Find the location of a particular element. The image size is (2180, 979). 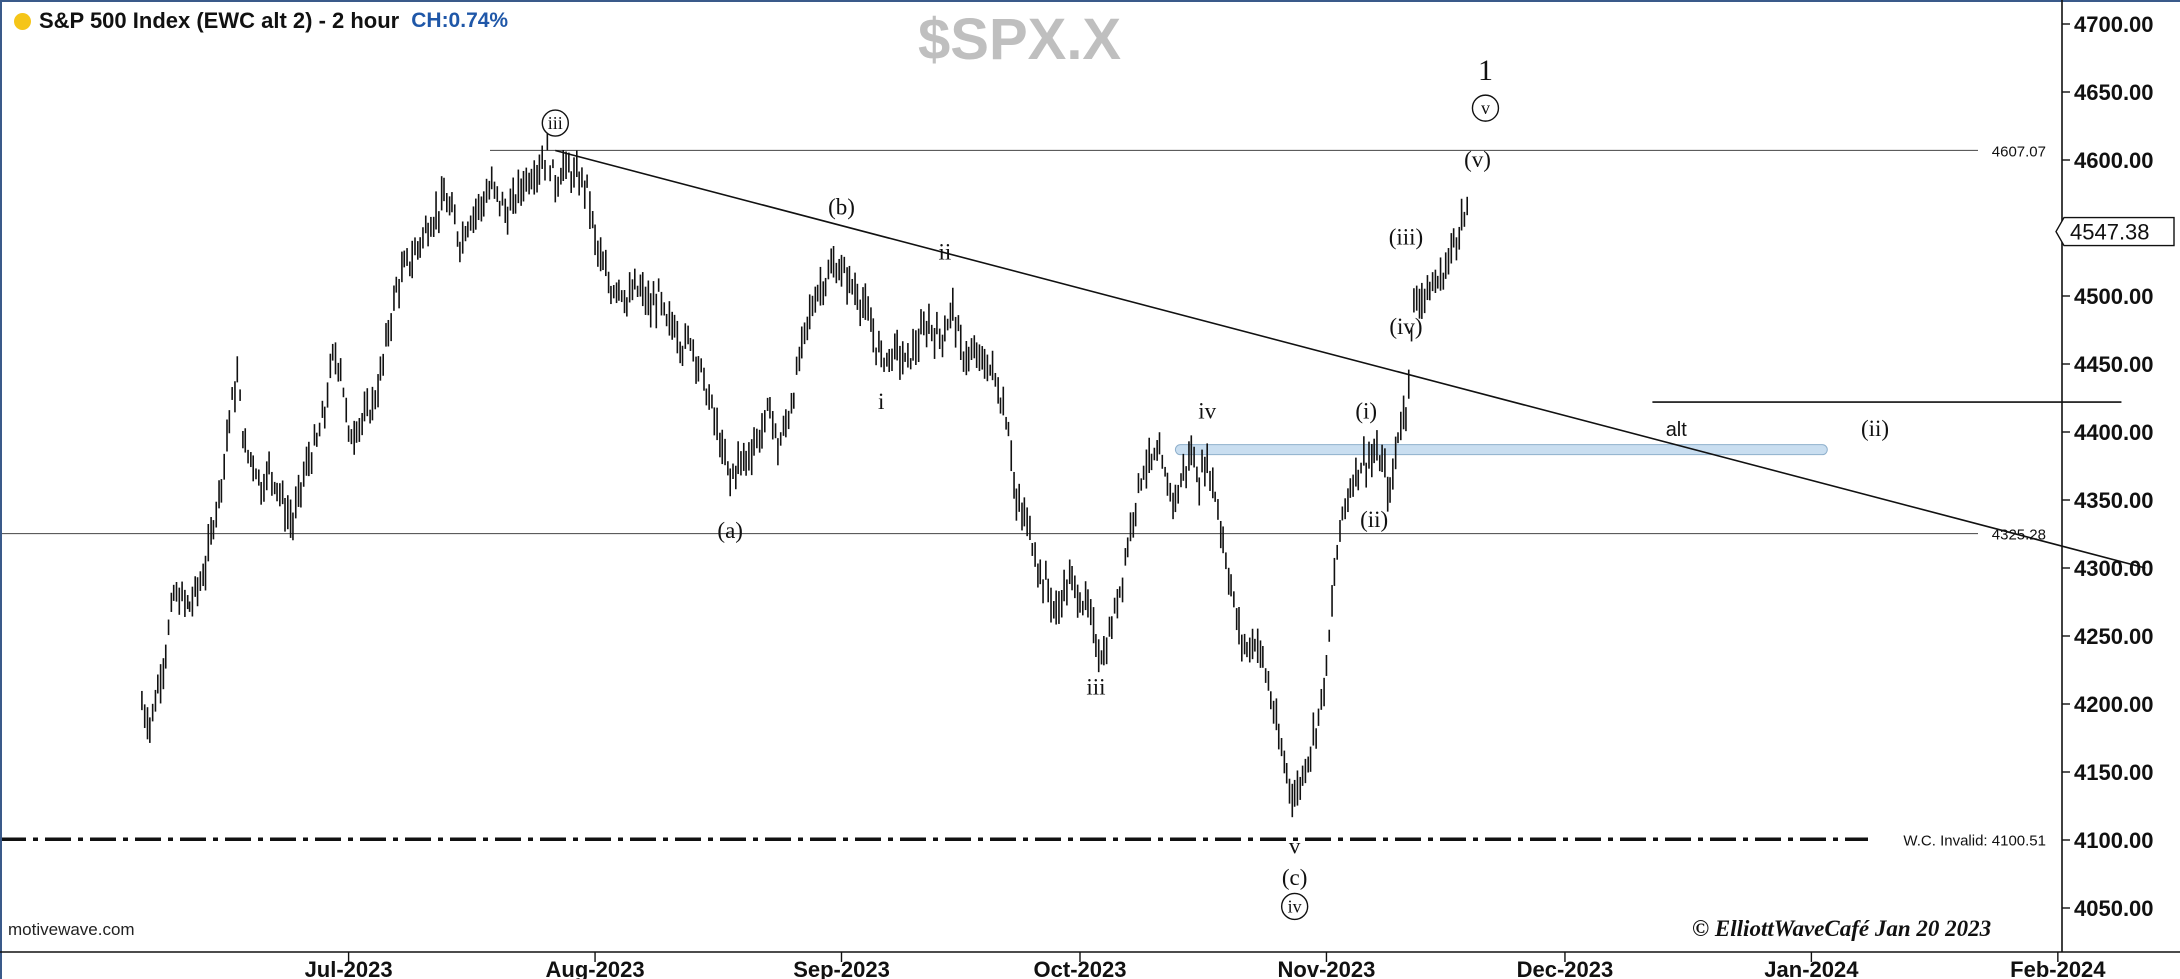

y-tick-label: 4200.00 is located at coordinates (2114, 704).